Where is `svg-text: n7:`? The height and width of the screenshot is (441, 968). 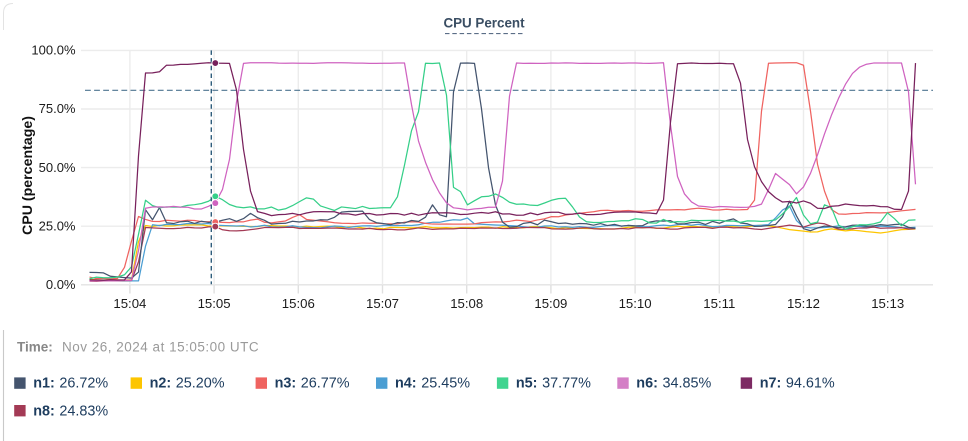 svg-text: n7: is located at coordinates (771, 384).